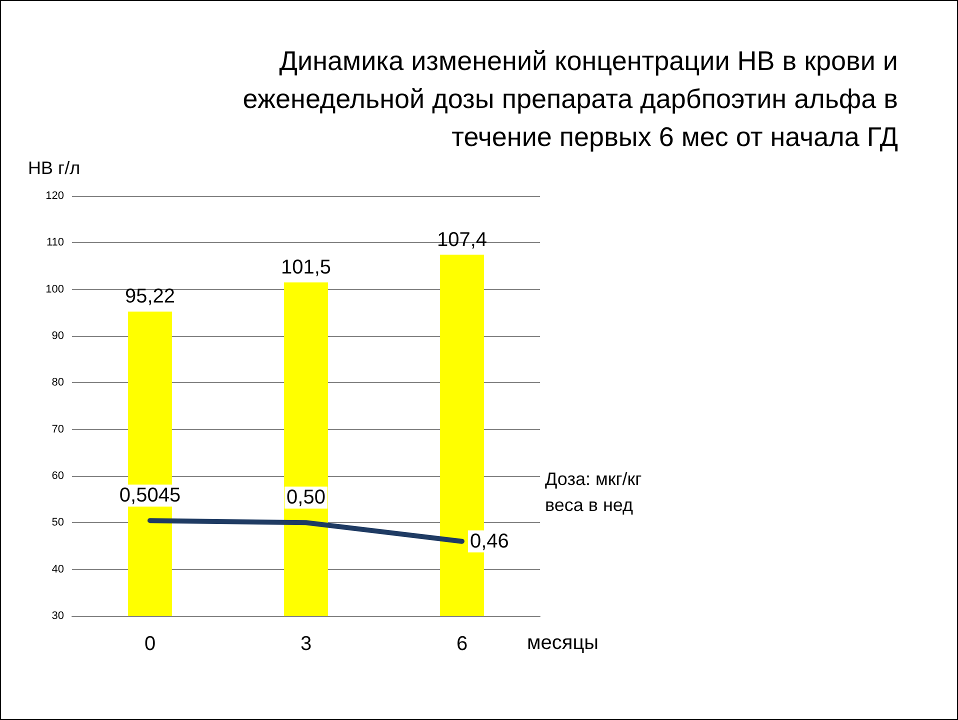 This screenshot has height=720, width=958. Describe the element at coordinates (55, 289) in the screenshot. I see `y-tick-label: 100` at that location.